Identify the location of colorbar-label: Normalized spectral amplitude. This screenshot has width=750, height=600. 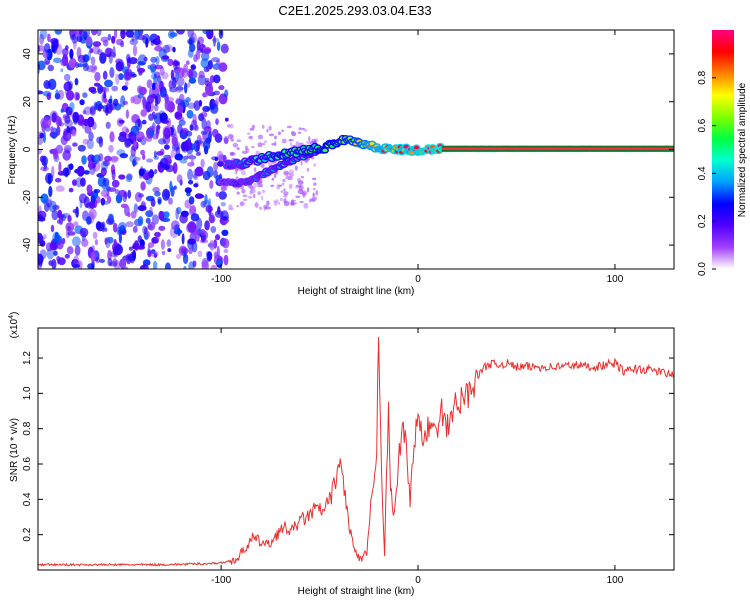
(742, 149).